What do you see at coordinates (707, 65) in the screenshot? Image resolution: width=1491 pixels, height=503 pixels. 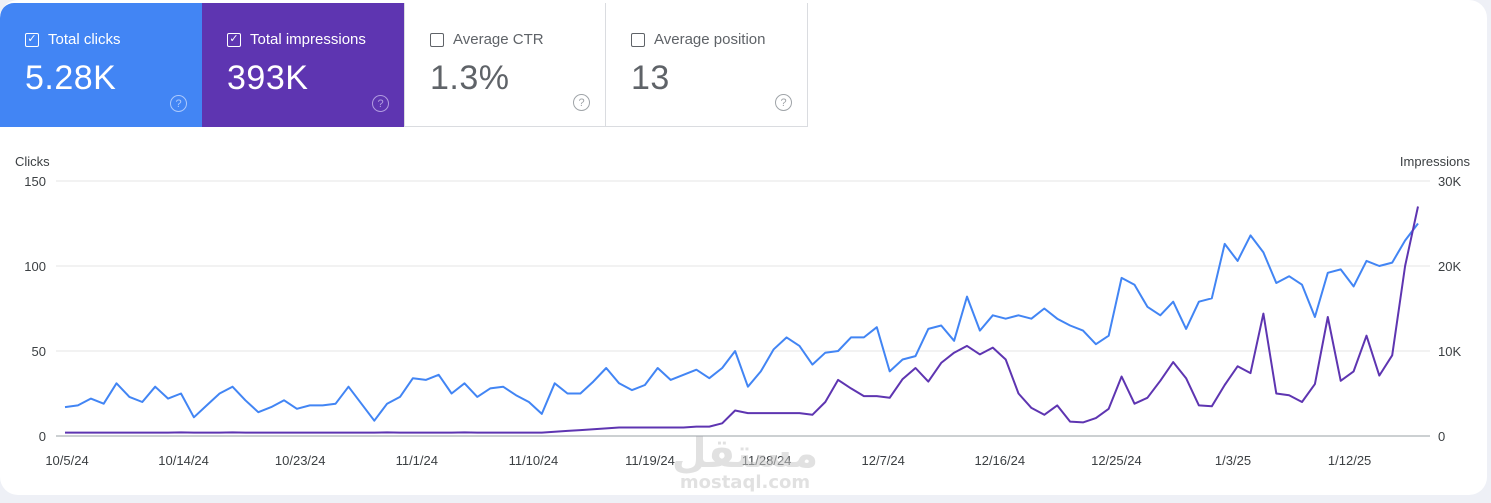 I see `metric-card-average-position: ✓ Average position 13 ?` at bounding box center [707, 65].